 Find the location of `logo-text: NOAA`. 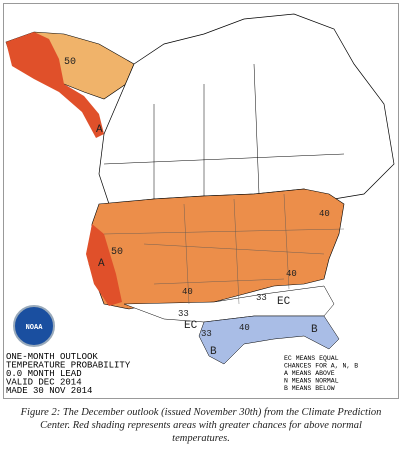

logo-text: NOAA is located at coordinates (35, 328).